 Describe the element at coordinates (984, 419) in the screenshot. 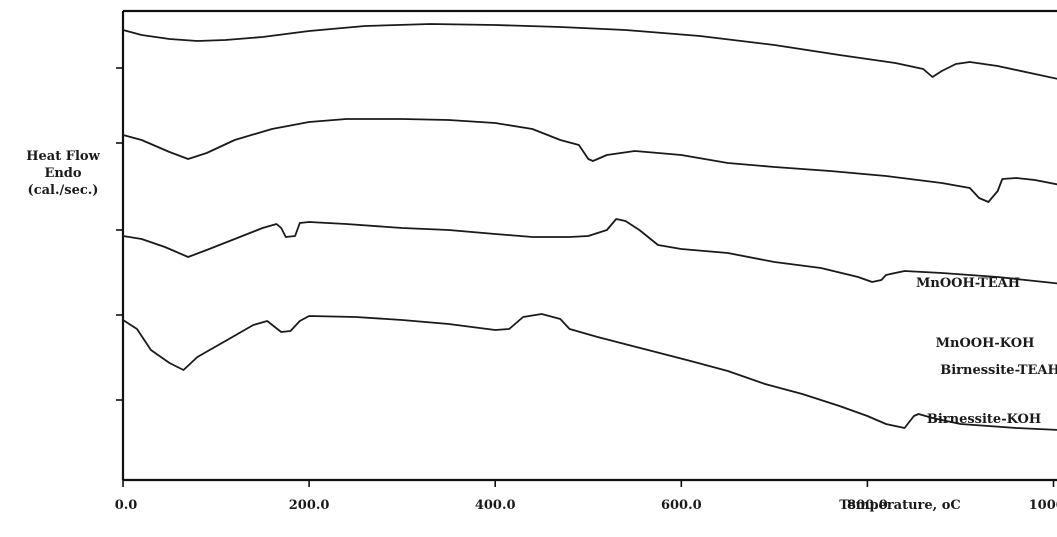

I see `series-label-birnessite-koh: Birnessite-KOH` at that location.